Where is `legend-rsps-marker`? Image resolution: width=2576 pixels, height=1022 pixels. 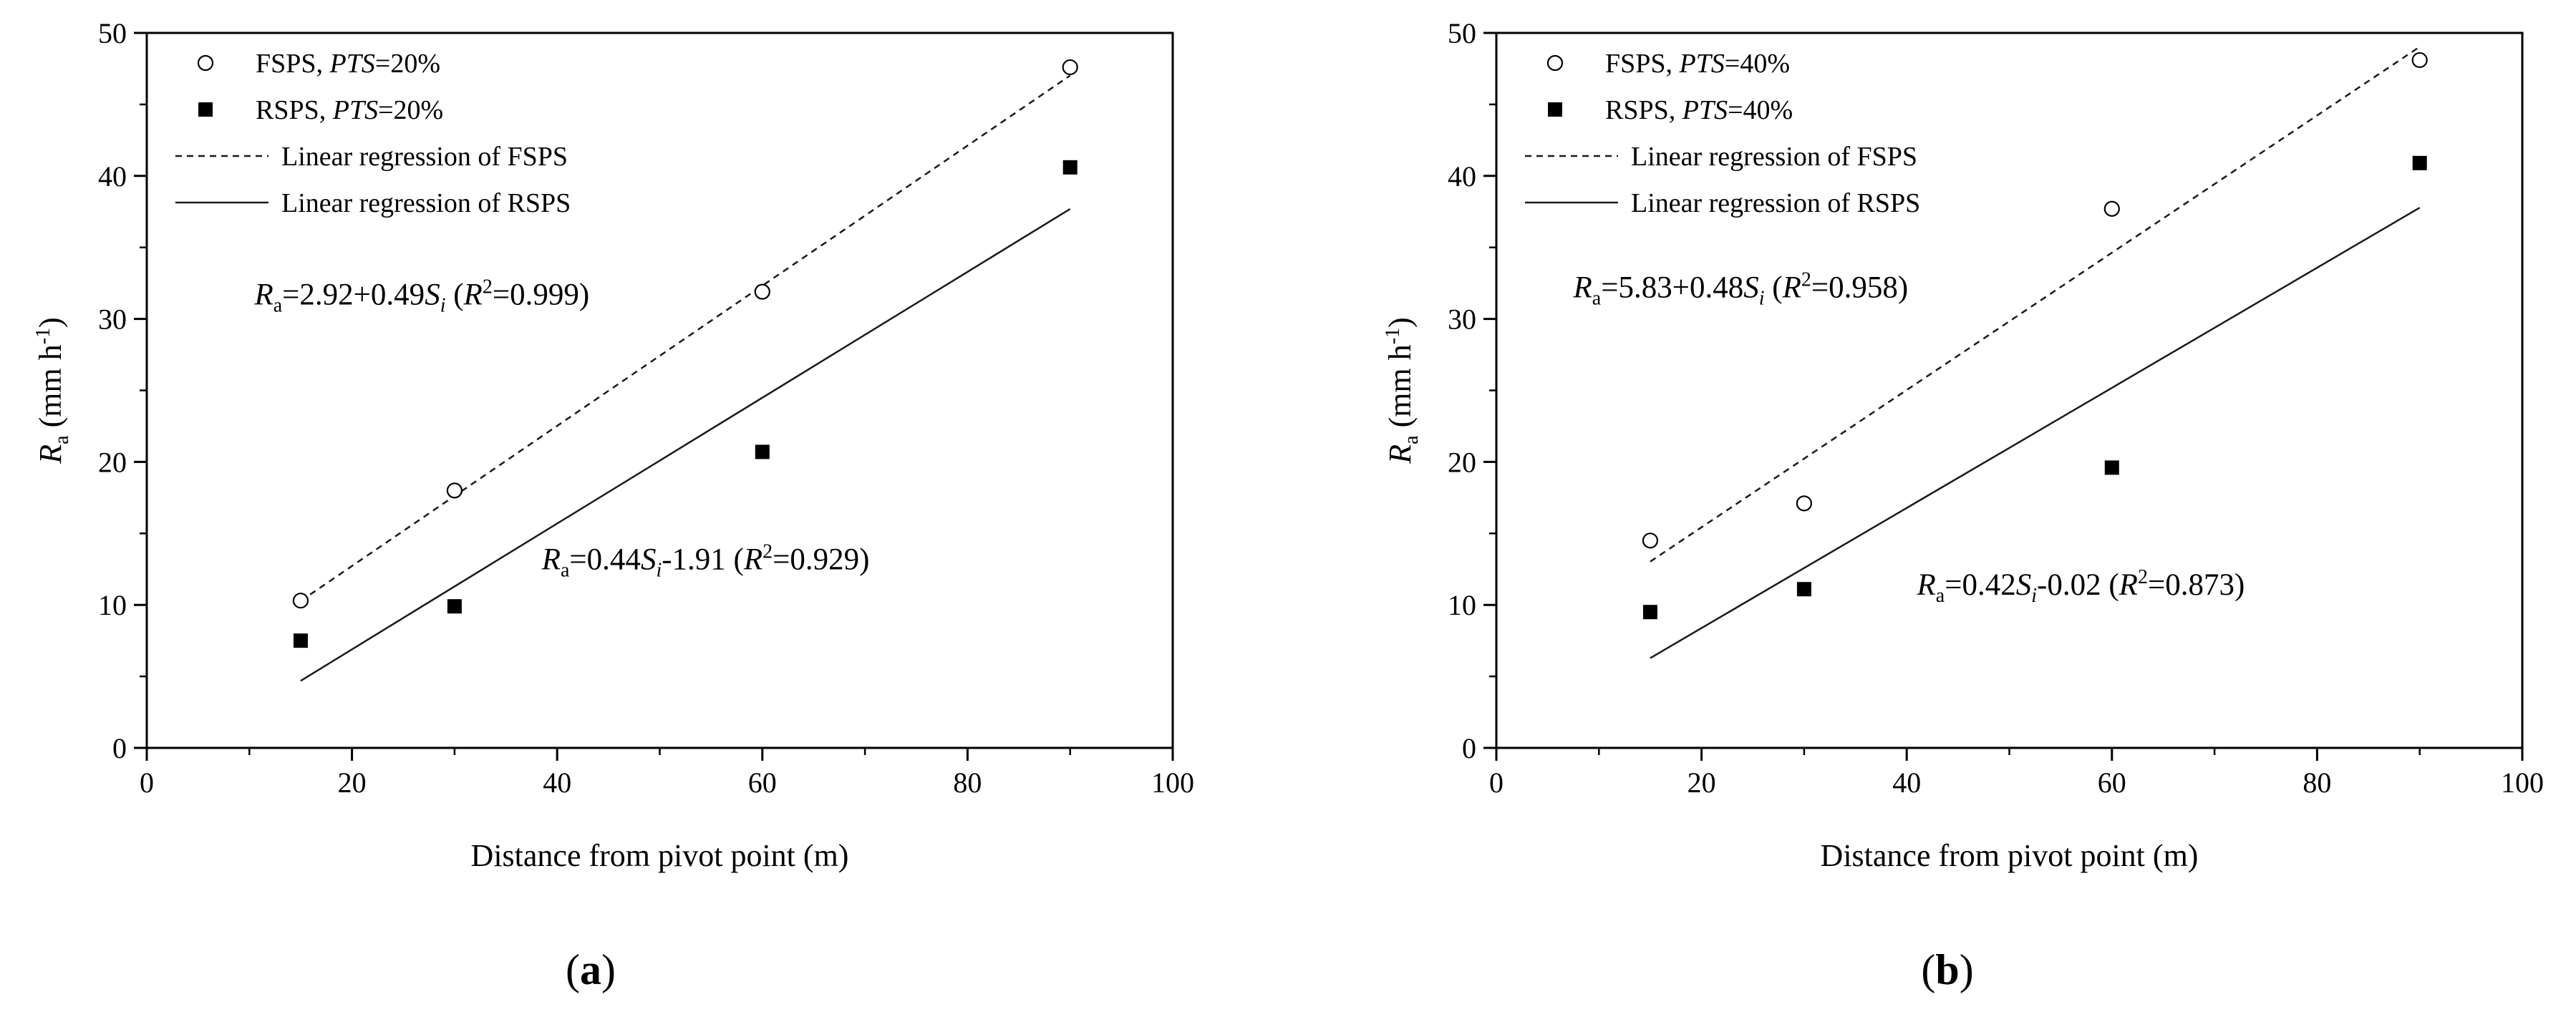
legend-rsps-marker is located at coordinates (1555, 109).